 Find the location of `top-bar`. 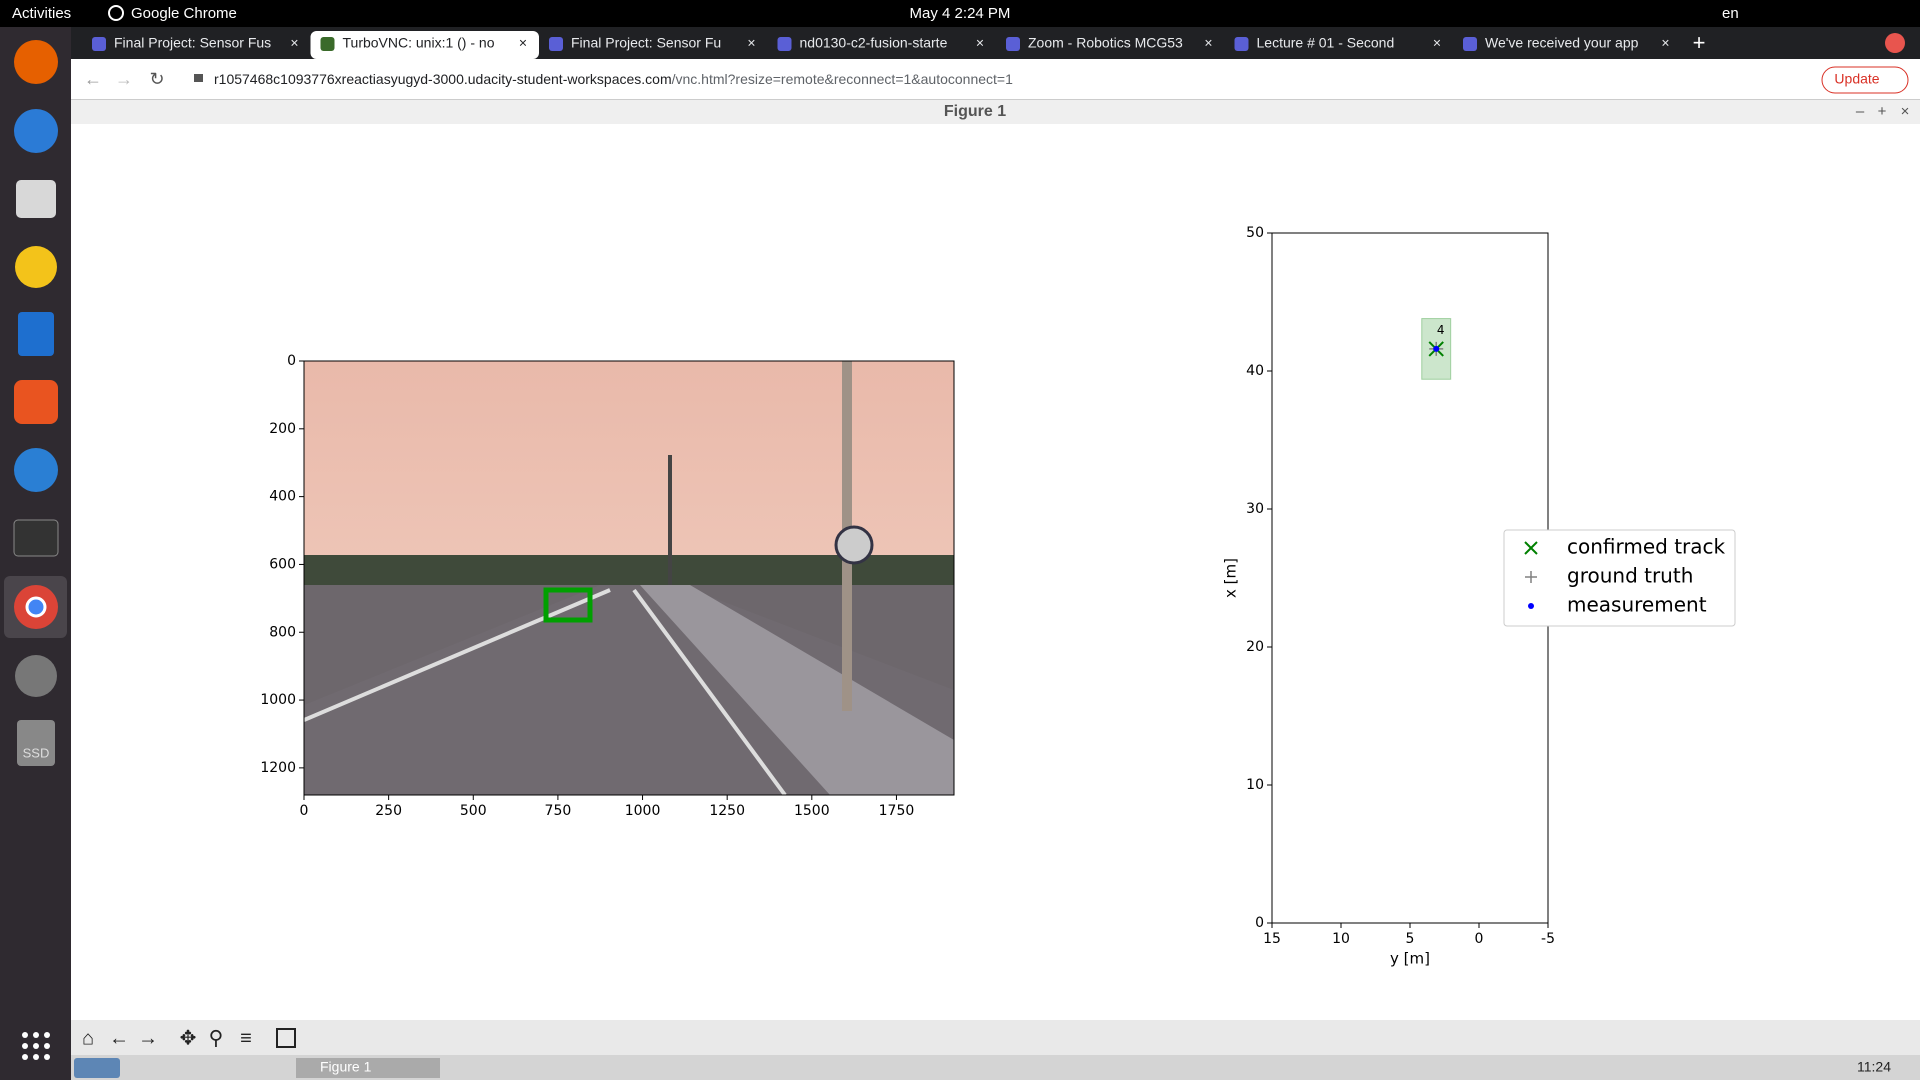

top-bar is located at coordinates (960, 13).